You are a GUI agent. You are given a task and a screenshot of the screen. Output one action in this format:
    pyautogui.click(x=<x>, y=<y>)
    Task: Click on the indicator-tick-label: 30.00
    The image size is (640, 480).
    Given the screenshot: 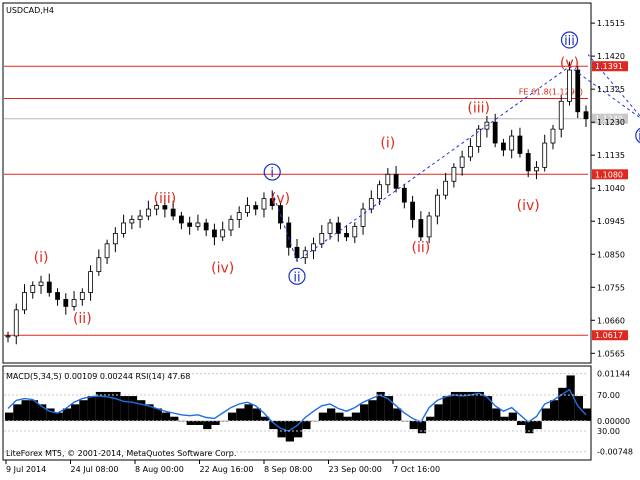 What is the action you would take?
    pyautogui.click(x=608, y=431)
    